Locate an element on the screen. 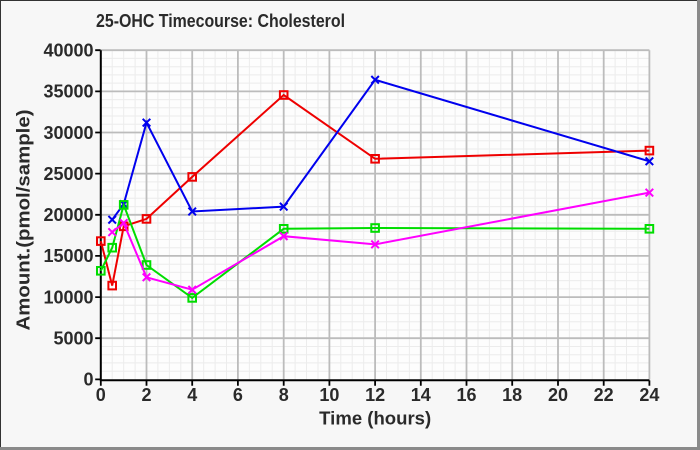 This screenshot has height=450, width=700. svg-text: 20000 is located at coordinates (68, 215).